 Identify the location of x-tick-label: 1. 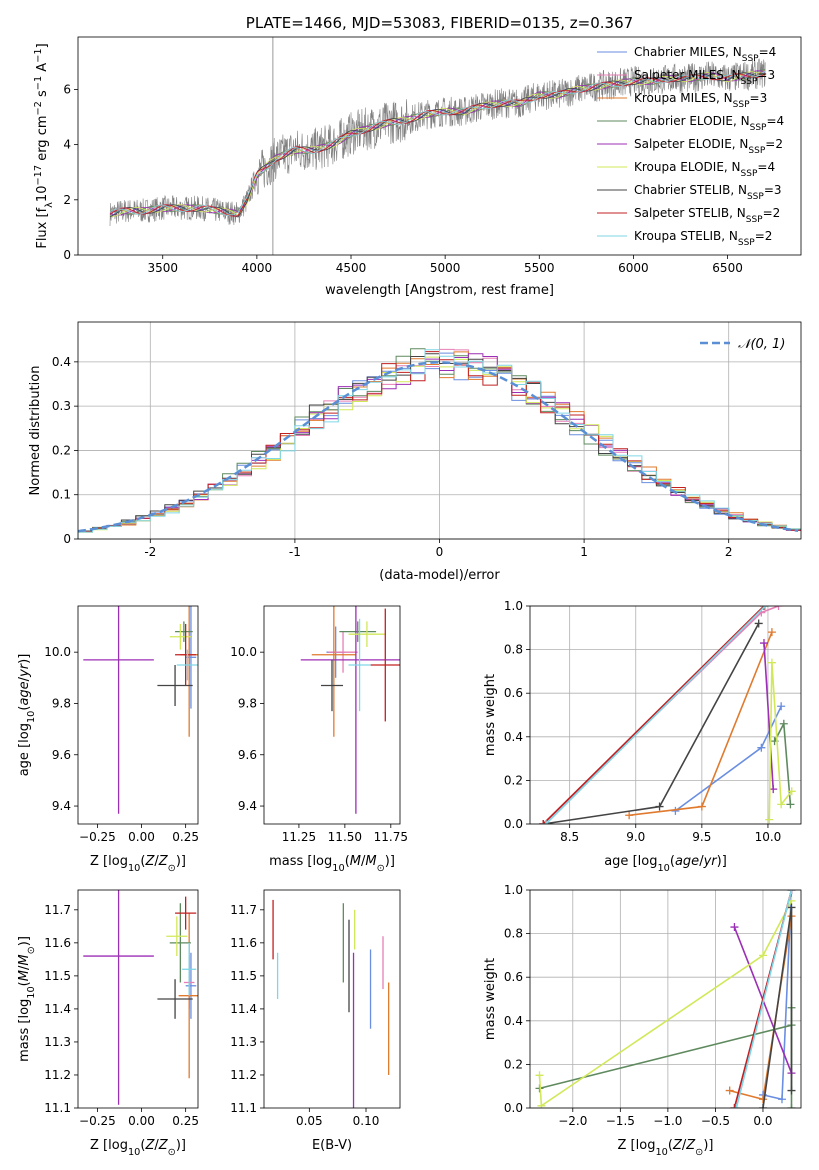
(584, 552).